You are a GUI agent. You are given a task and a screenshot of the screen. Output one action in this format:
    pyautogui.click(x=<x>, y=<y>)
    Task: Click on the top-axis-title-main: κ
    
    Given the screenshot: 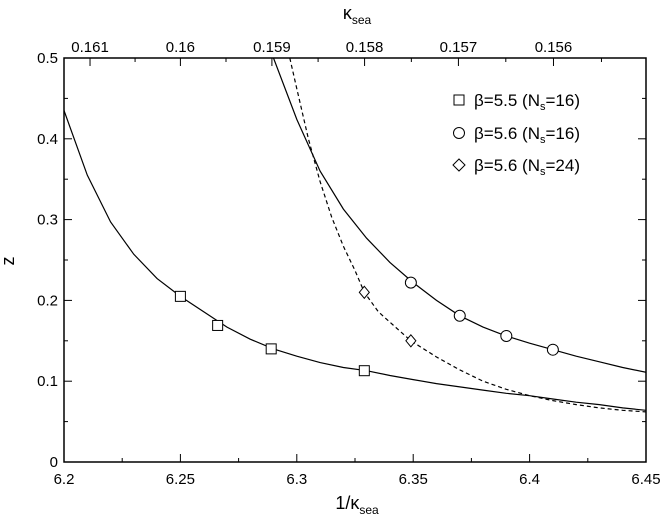 What is the action you would take?
    pyautogui.click(x=348, y=13)
    